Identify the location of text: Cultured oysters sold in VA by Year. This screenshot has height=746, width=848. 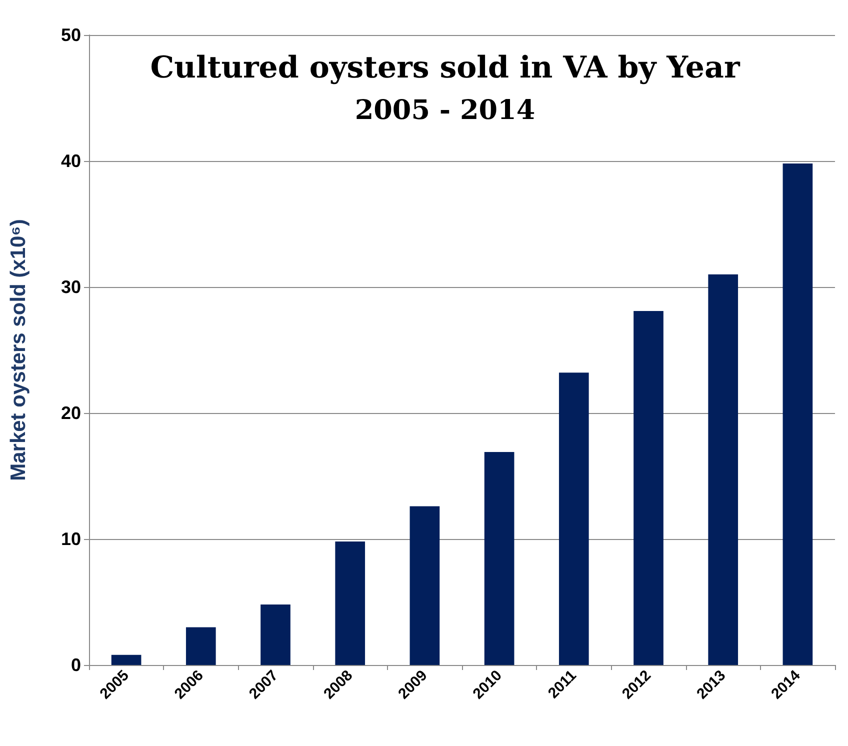
(445, 68).